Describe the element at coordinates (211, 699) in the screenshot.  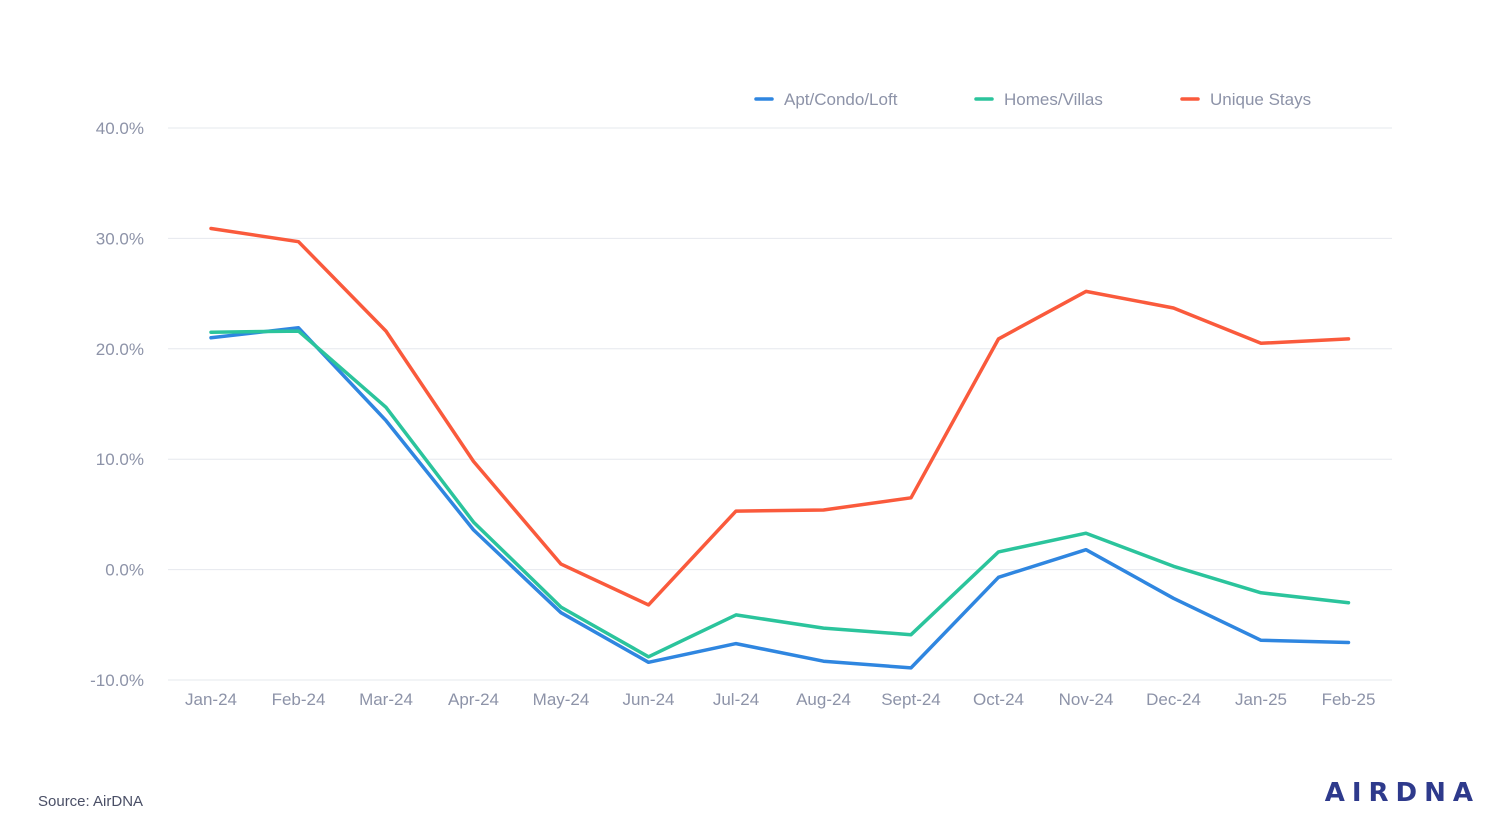
I see `x-tick-label: Jan-24` at that location.